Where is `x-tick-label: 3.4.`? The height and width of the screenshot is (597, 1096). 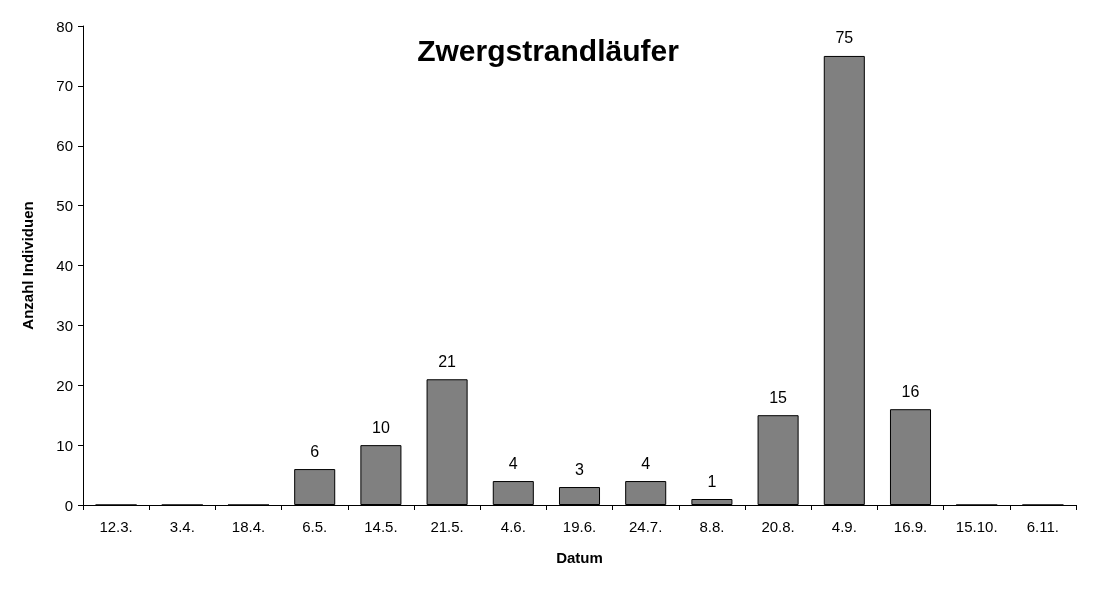 x-tick-label: 3.4. is located at coordinates (182, 526).